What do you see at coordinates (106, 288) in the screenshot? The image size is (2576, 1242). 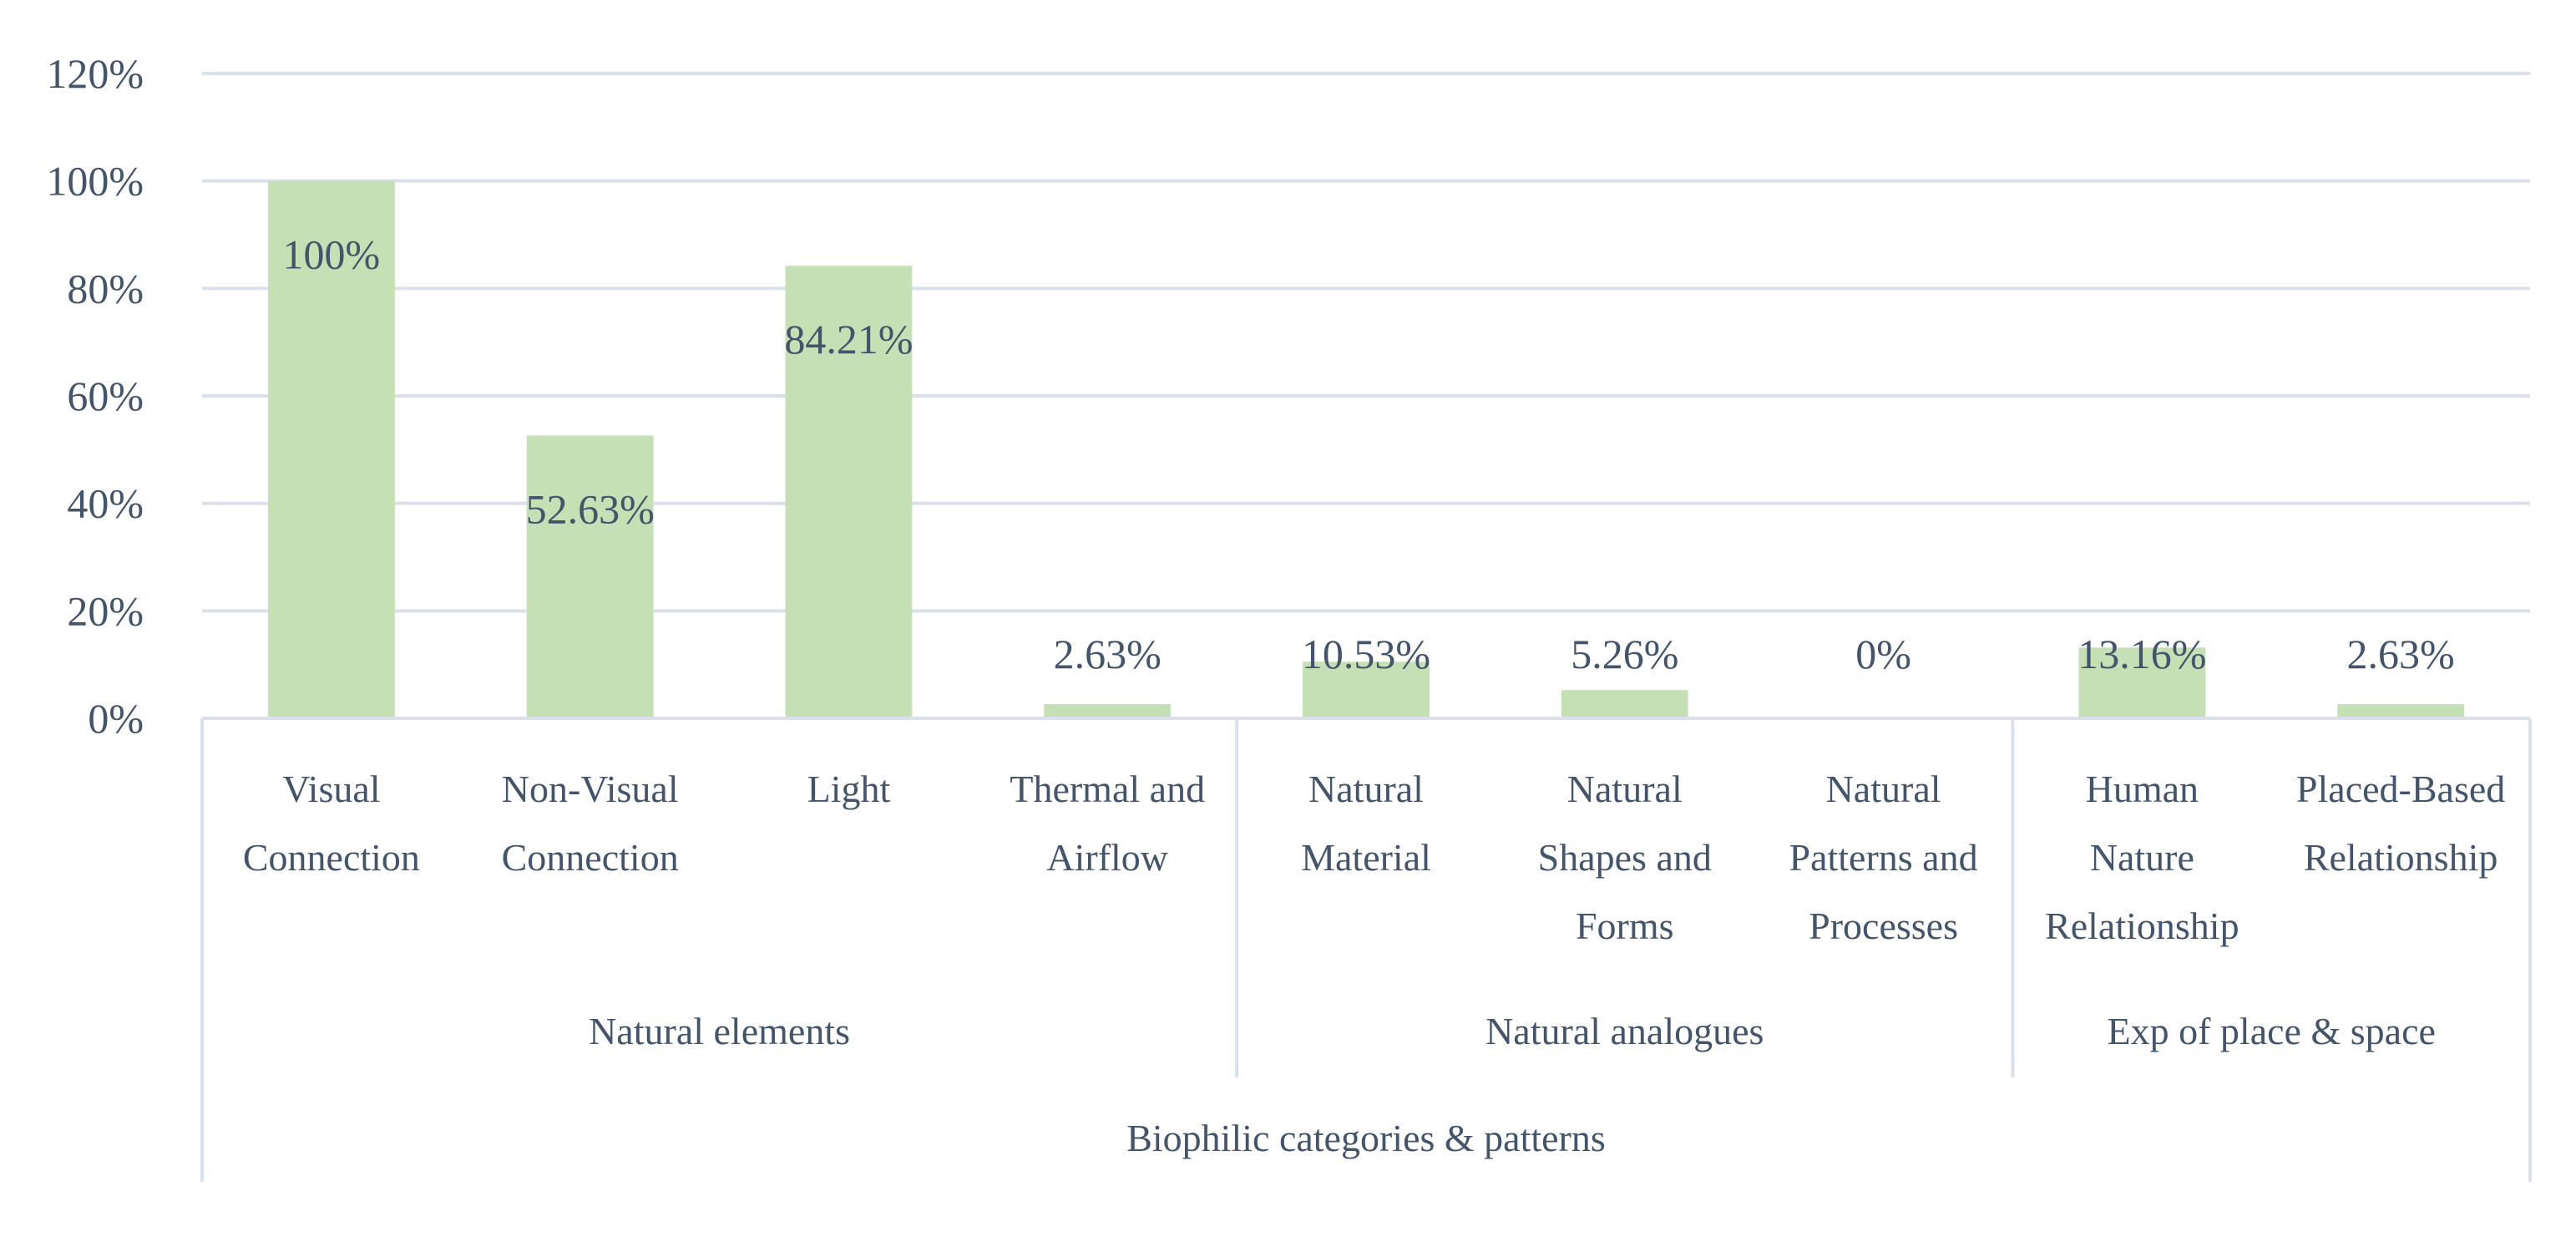 I see `y-tick-label: 80%` at bounding box center [106, 288].